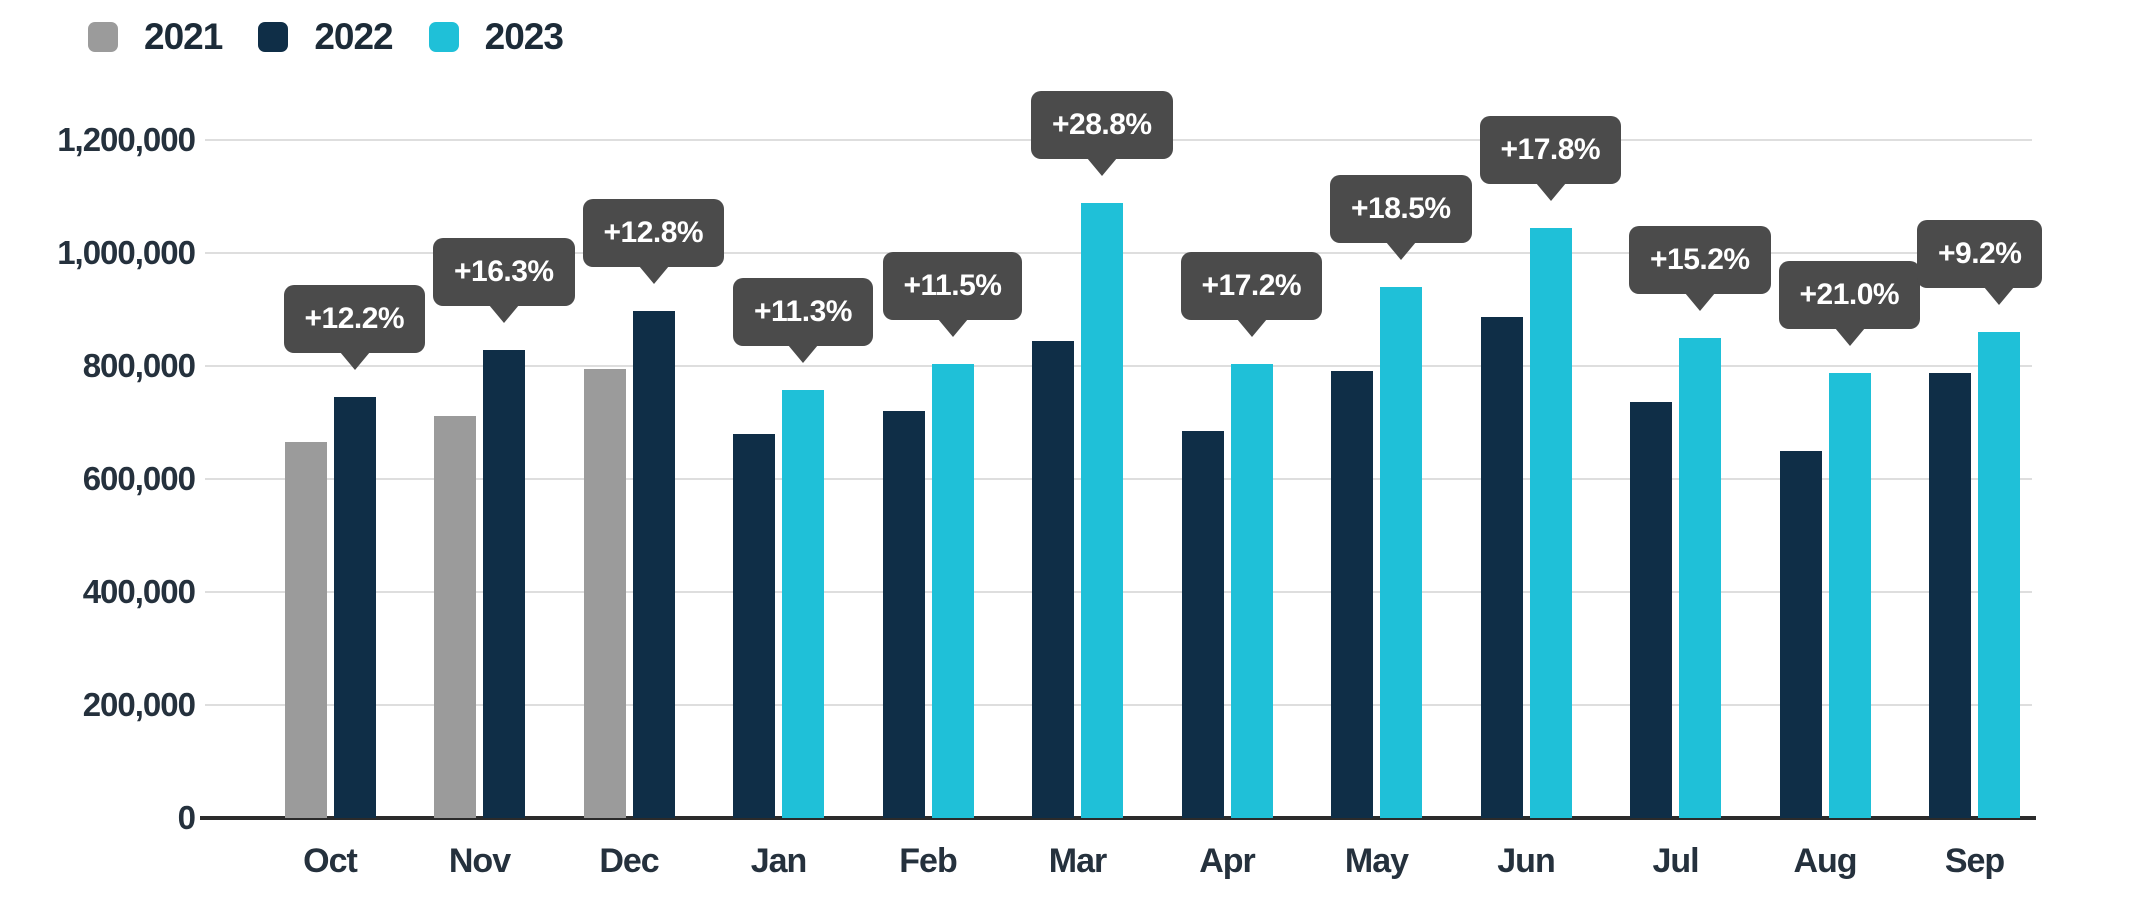 The width and height of the screenshot is (2131, 900). Describe the element at coordinates (1526, 861) in the screenshot. I see `x-axis-label-jun: Jun` at that location.